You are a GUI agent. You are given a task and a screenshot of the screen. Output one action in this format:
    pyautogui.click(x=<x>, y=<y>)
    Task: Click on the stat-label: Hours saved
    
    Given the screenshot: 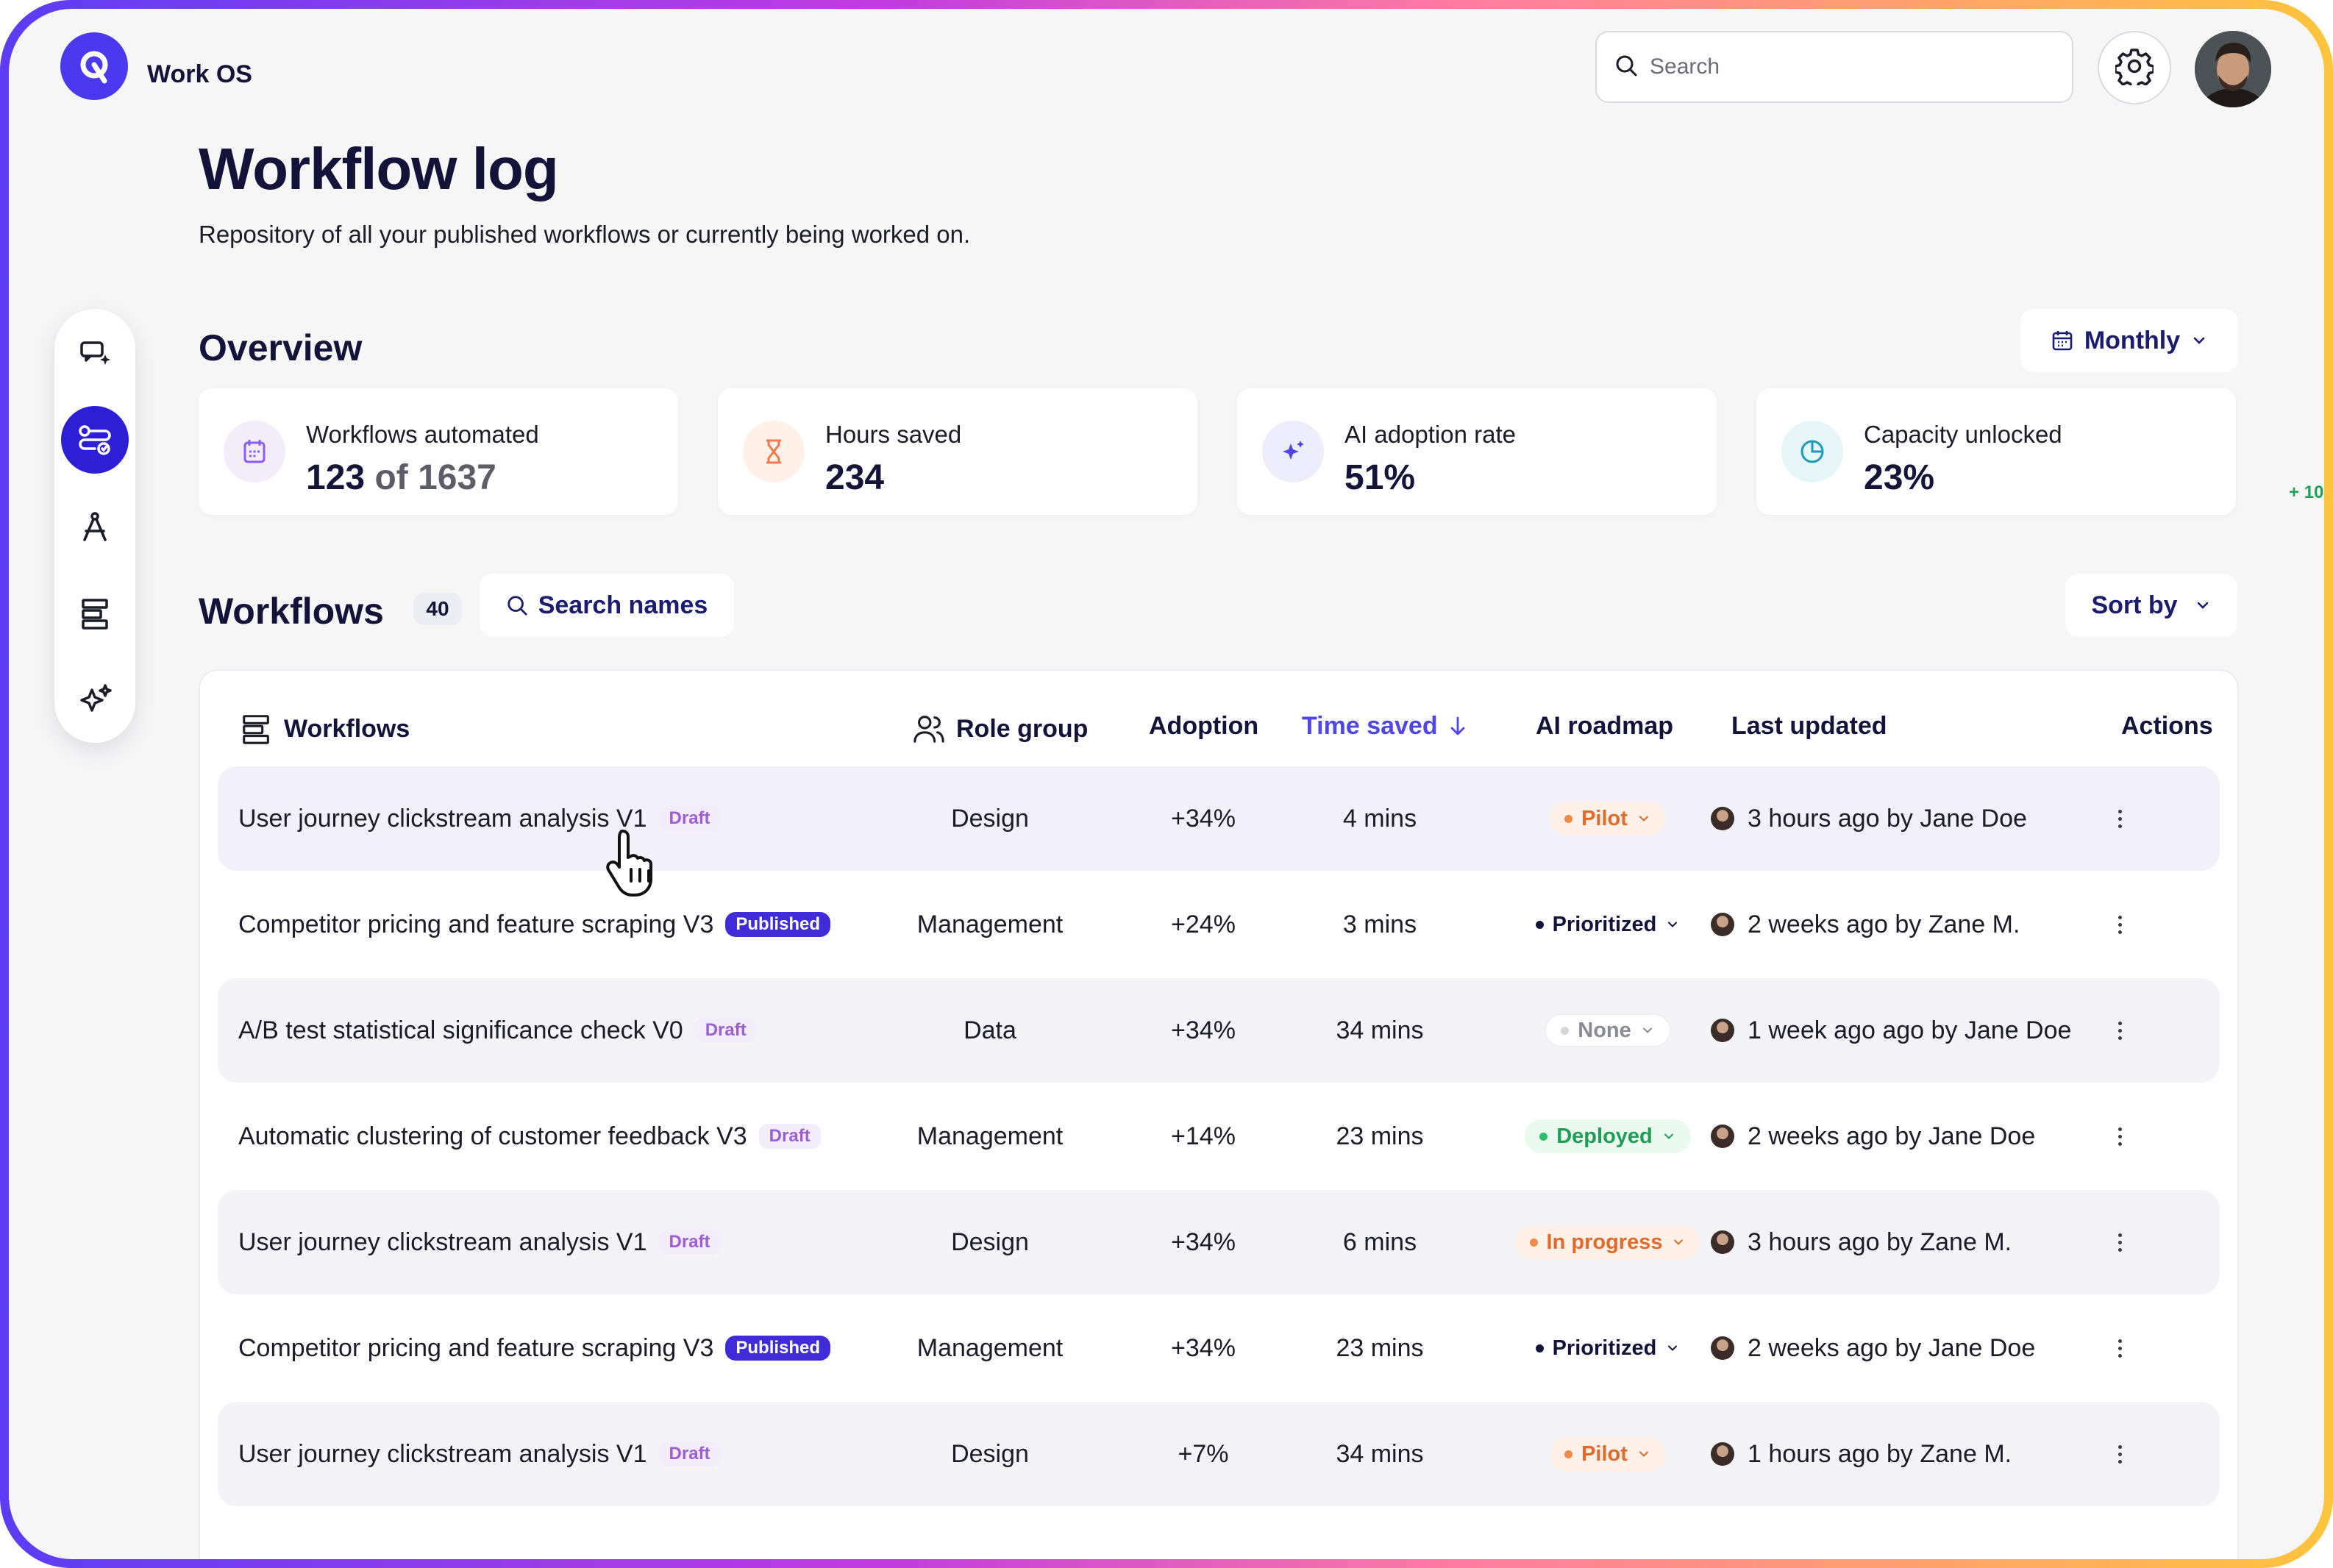 What is the action you would take?
    pyautogui.click(x=893, y=434)
    